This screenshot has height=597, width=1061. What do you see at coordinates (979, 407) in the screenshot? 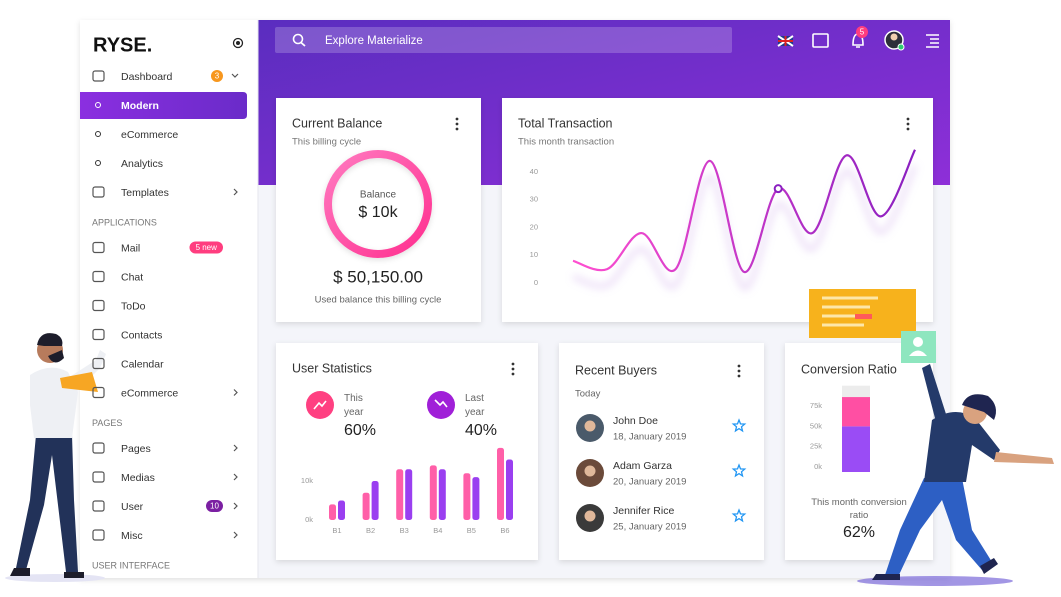
I see `woman-hair` at bounding box center [979, 407].